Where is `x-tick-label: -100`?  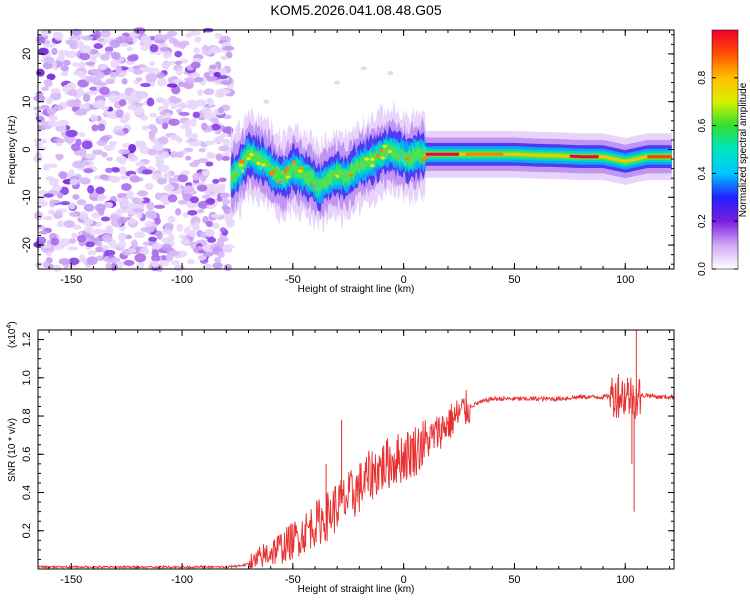
x-tick-label: -100 is located at coordinates (182, 580).